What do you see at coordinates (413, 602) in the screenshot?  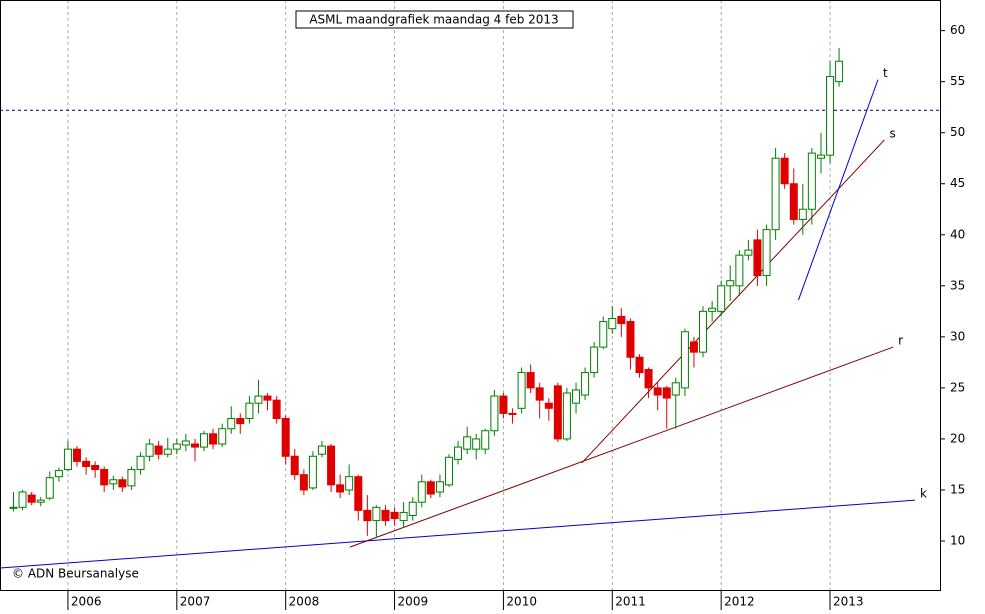 I see `x-tick-label: 2009` at bounding box center [413, 602].